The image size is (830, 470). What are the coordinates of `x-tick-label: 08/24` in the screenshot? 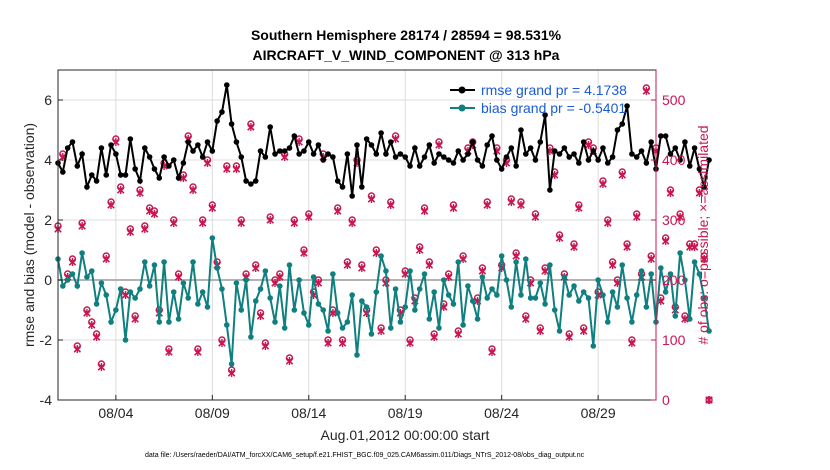 It's located at (501, 413).